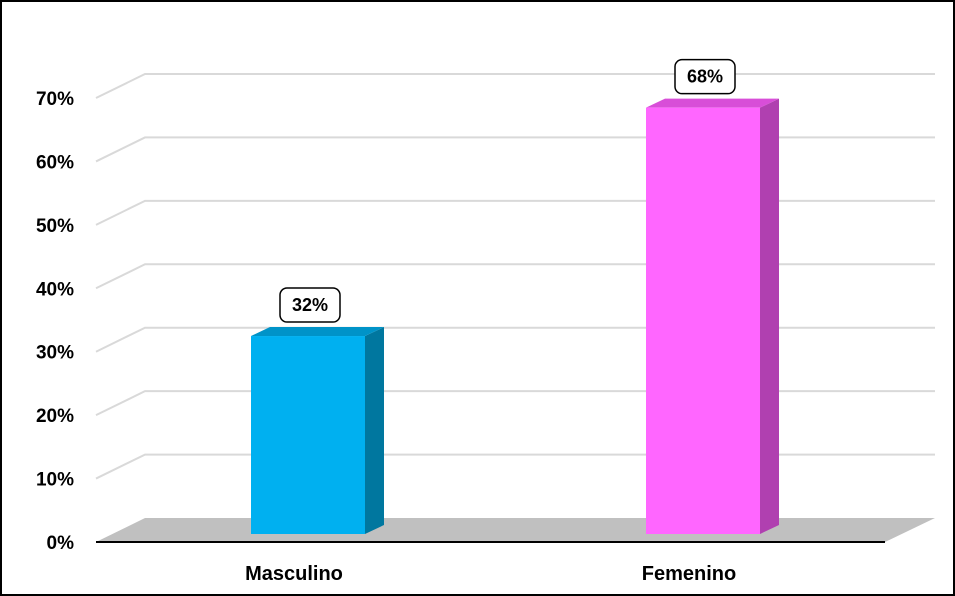  Describe the element at coordinates (61, 543) in the screenshot. I see `y-tick-label: 0%` at that location.